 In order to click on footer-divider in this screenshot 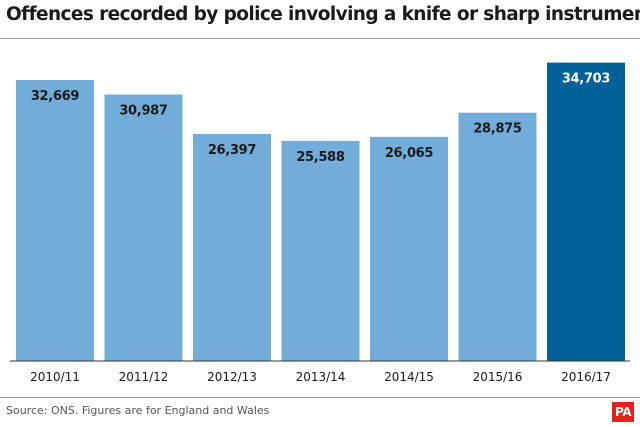, I will do `click(320, 397)`.